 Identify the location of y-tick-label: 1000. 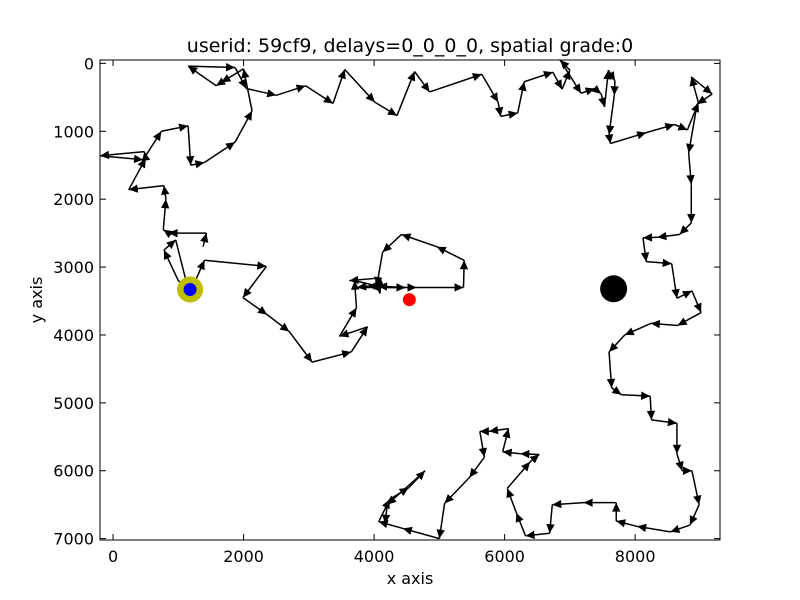
(73, 131).